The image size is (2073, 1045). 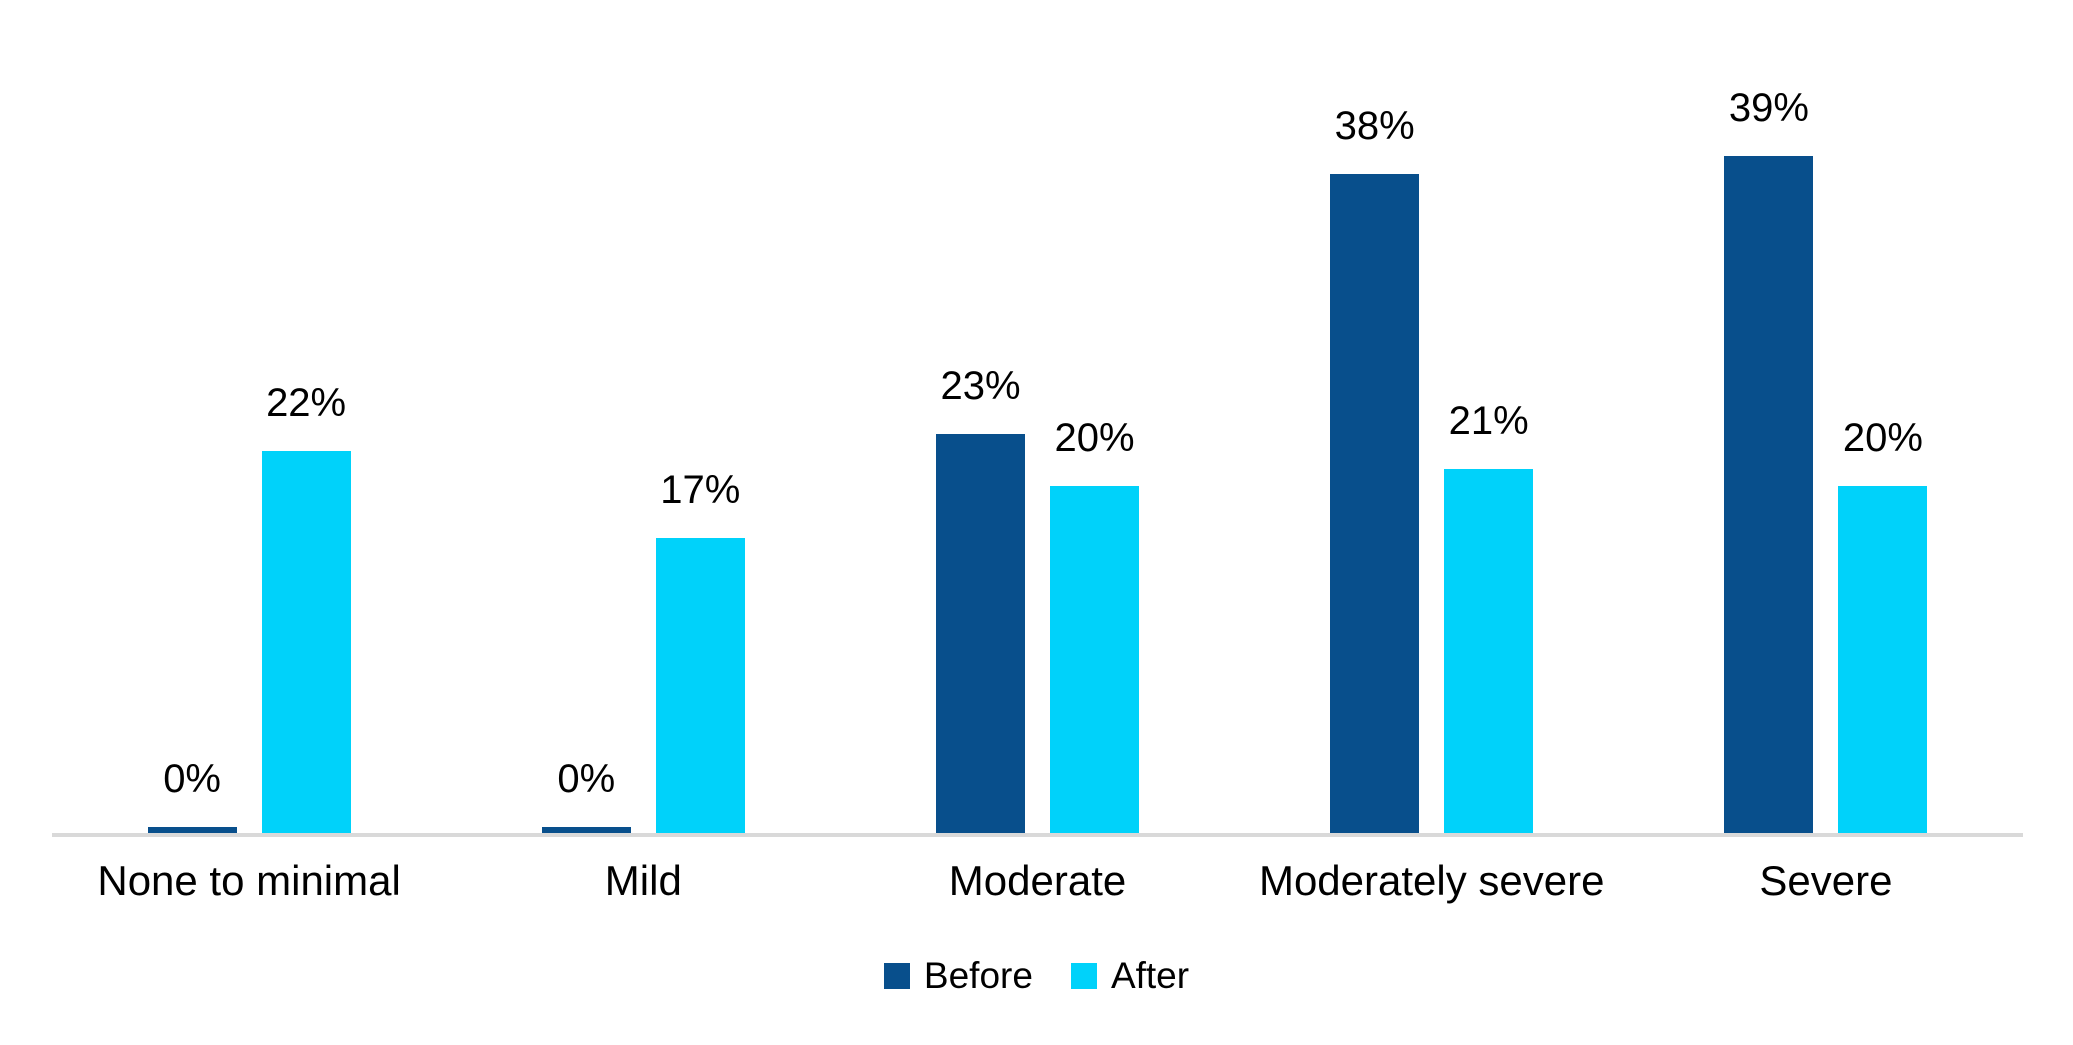 I want to click on legend-label-after: After, so click(x=1150, y=975).